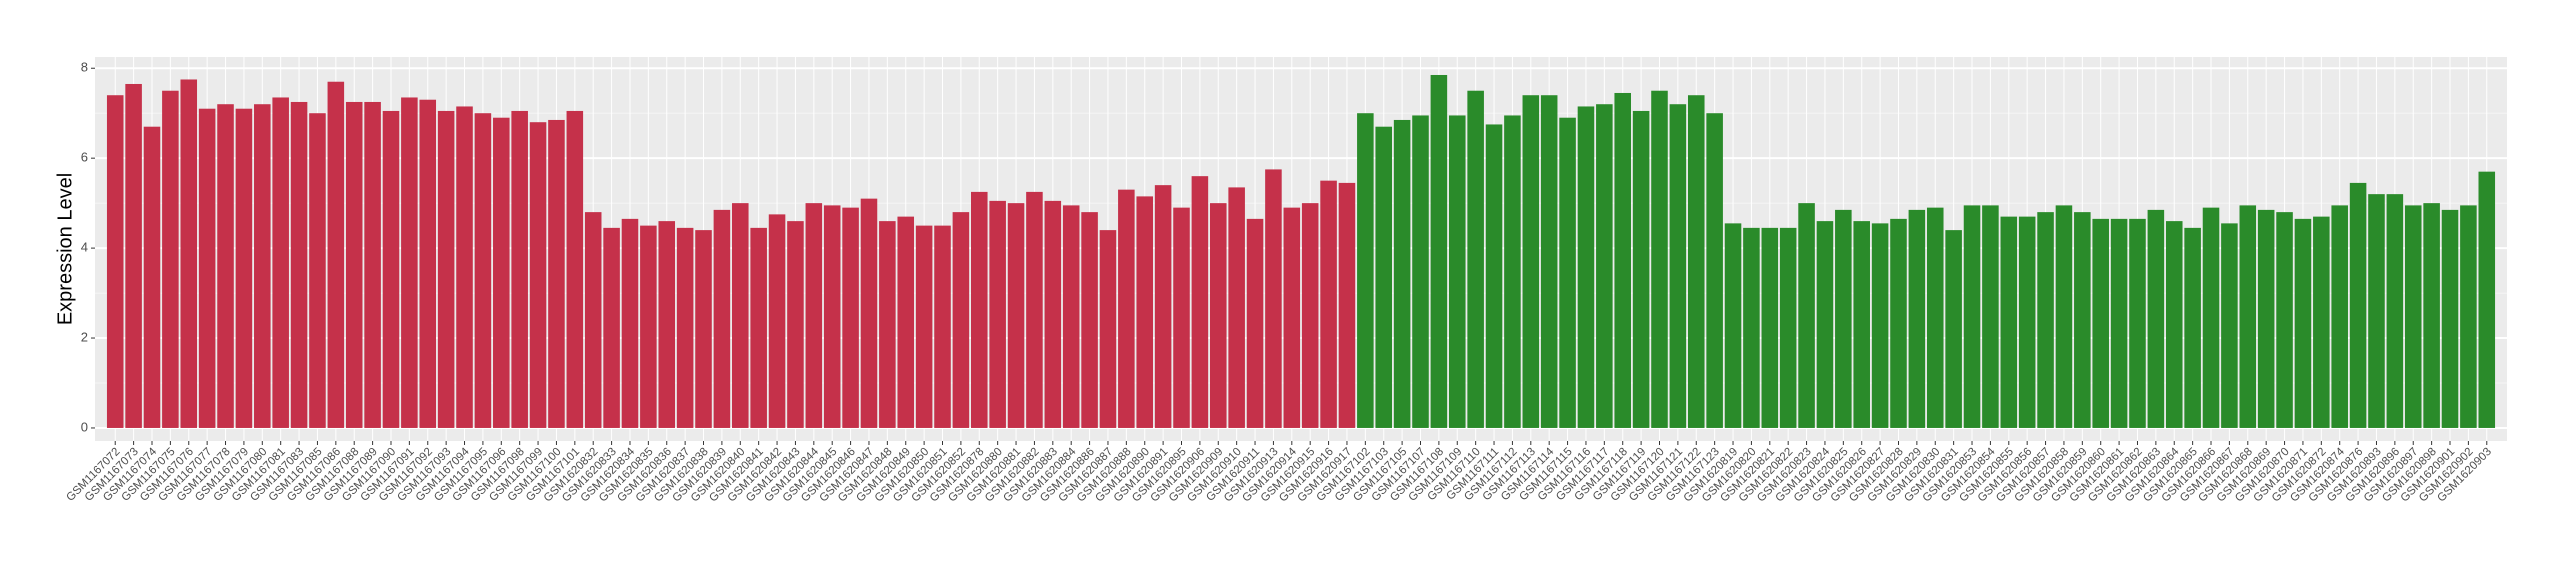 This screenshot has height=580, width=2560. What do you see at coordinates (84, 247) in the screenshot?
I see `y-tick-label: 4` at bounding box center [84, 247].